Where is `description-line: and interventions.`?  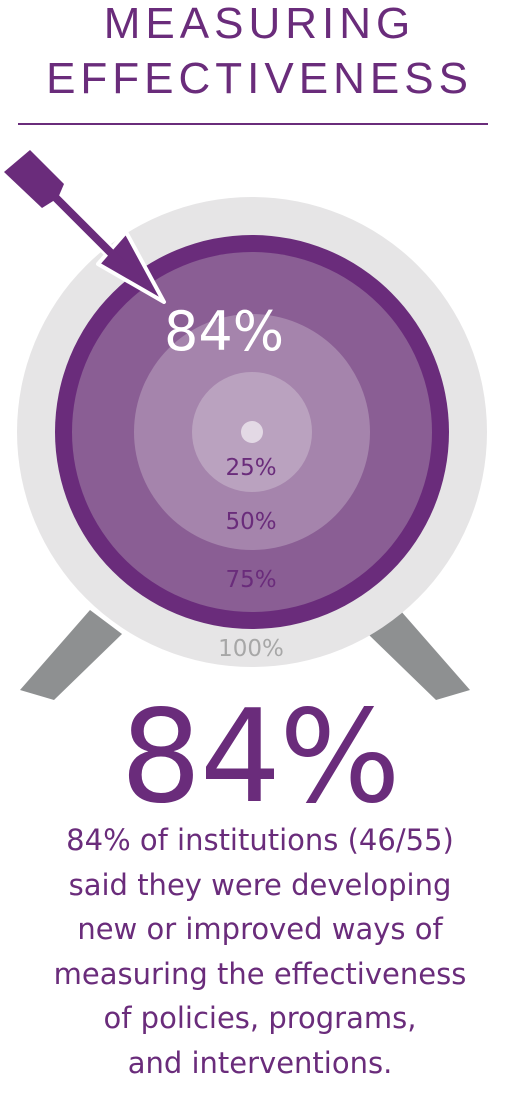
description-line: and interventions. is located at coordinates (260, 1062).